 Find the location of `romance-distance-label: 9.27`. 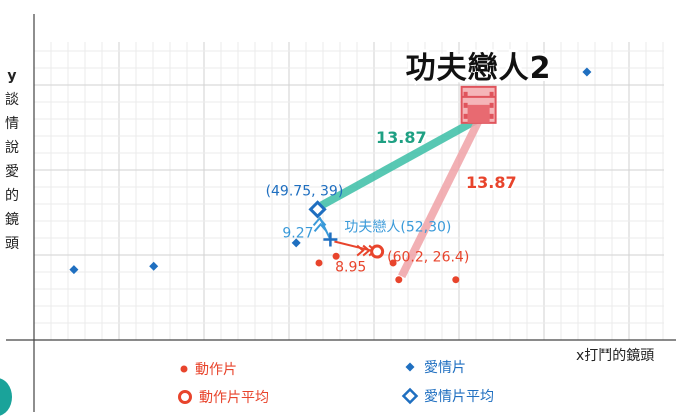

romance-distance-label: 9.27 is located at coordinates (297, 234).